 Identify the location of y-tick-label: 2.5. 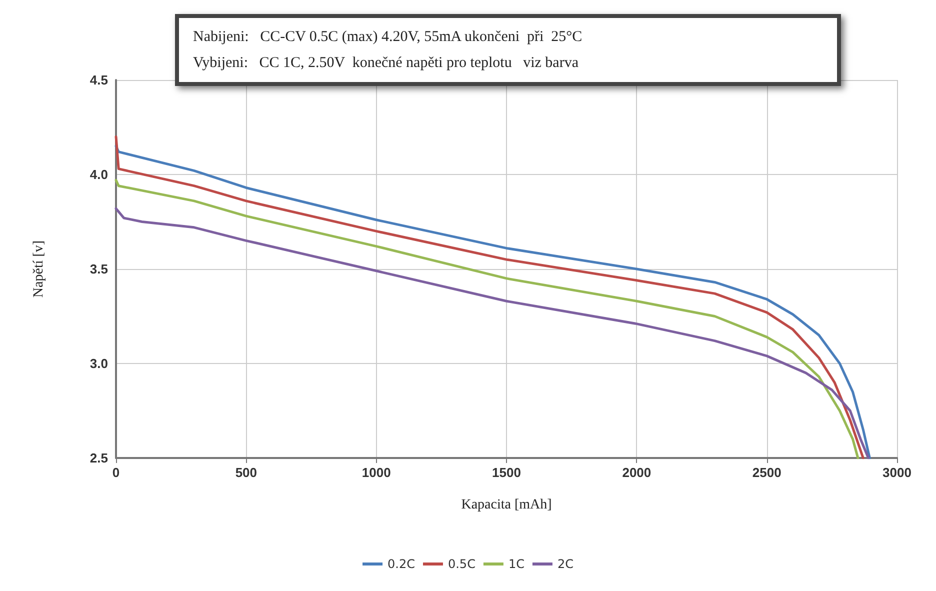
(99, 458).